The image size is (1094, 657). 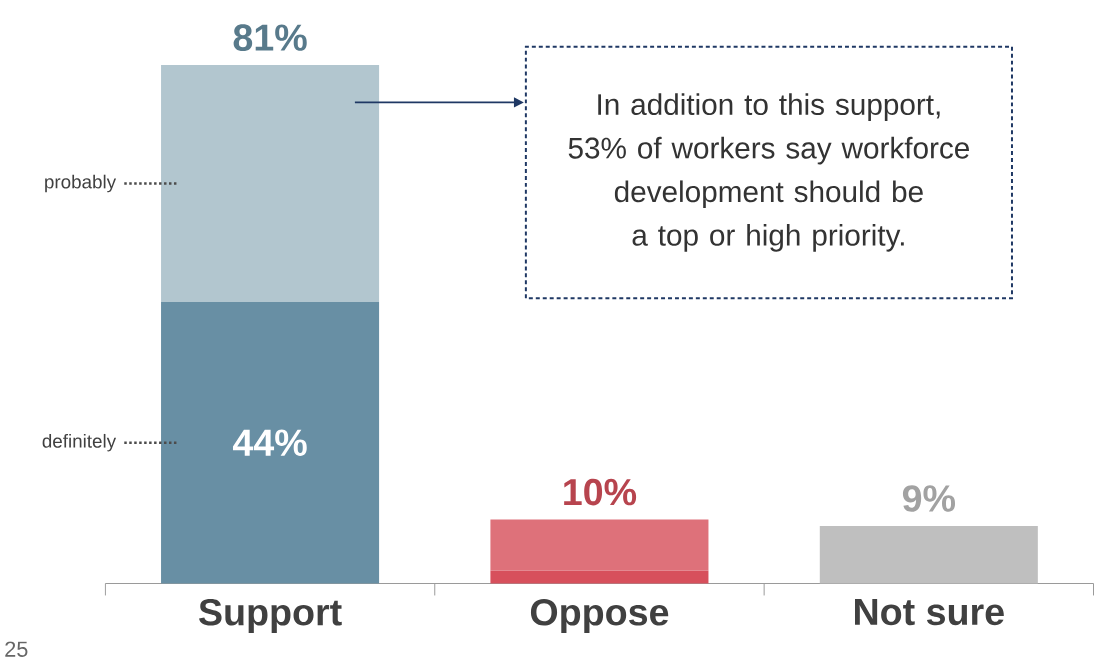 I want to click on annotation: In addition to this support, 53% of workers say workforce development should be a top or high priority., so click(x=768, y=172).